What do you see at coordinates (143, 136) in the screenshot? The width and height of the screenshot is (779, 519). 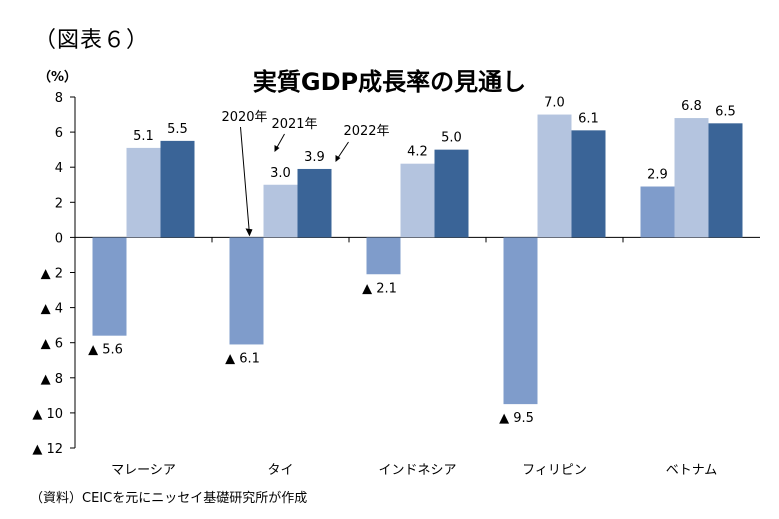 I see `bar-value-label: 5.1` at bounding box center [143, 136].